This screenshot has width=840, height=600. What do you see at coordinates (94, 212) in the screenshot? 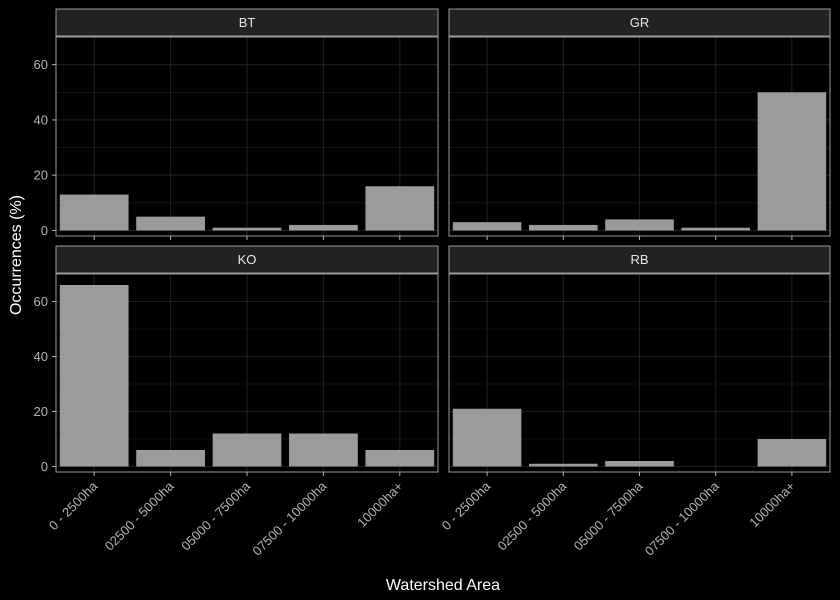
I see `bar-bt-0-2500ha` at bounding box center [94, 212].